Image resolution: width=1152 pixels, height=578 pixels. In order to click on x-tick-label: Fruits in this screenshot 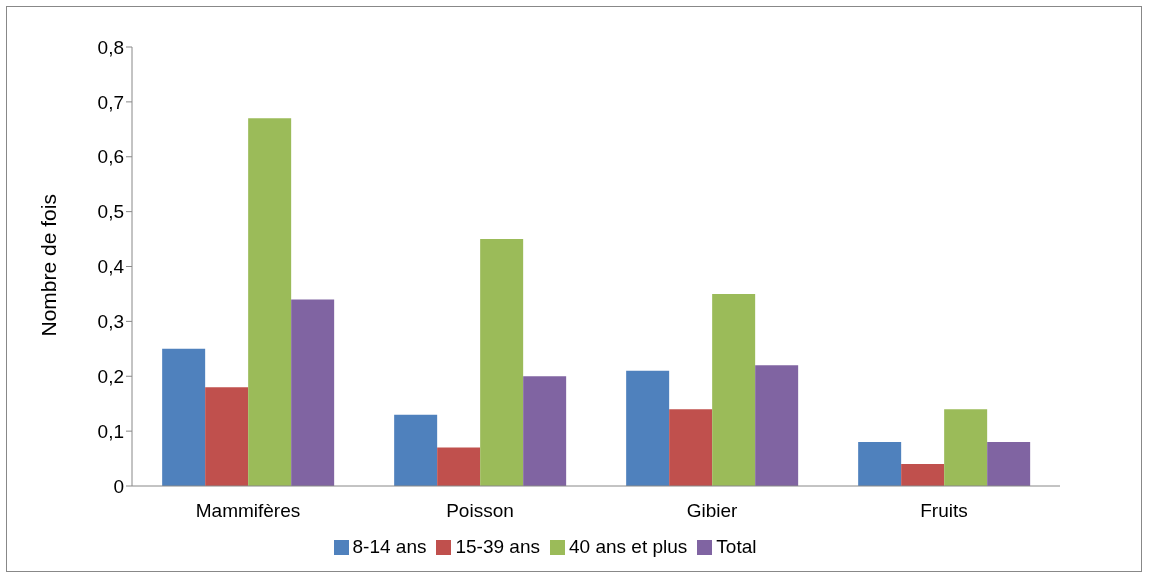, I will do `click(944, 511)`.